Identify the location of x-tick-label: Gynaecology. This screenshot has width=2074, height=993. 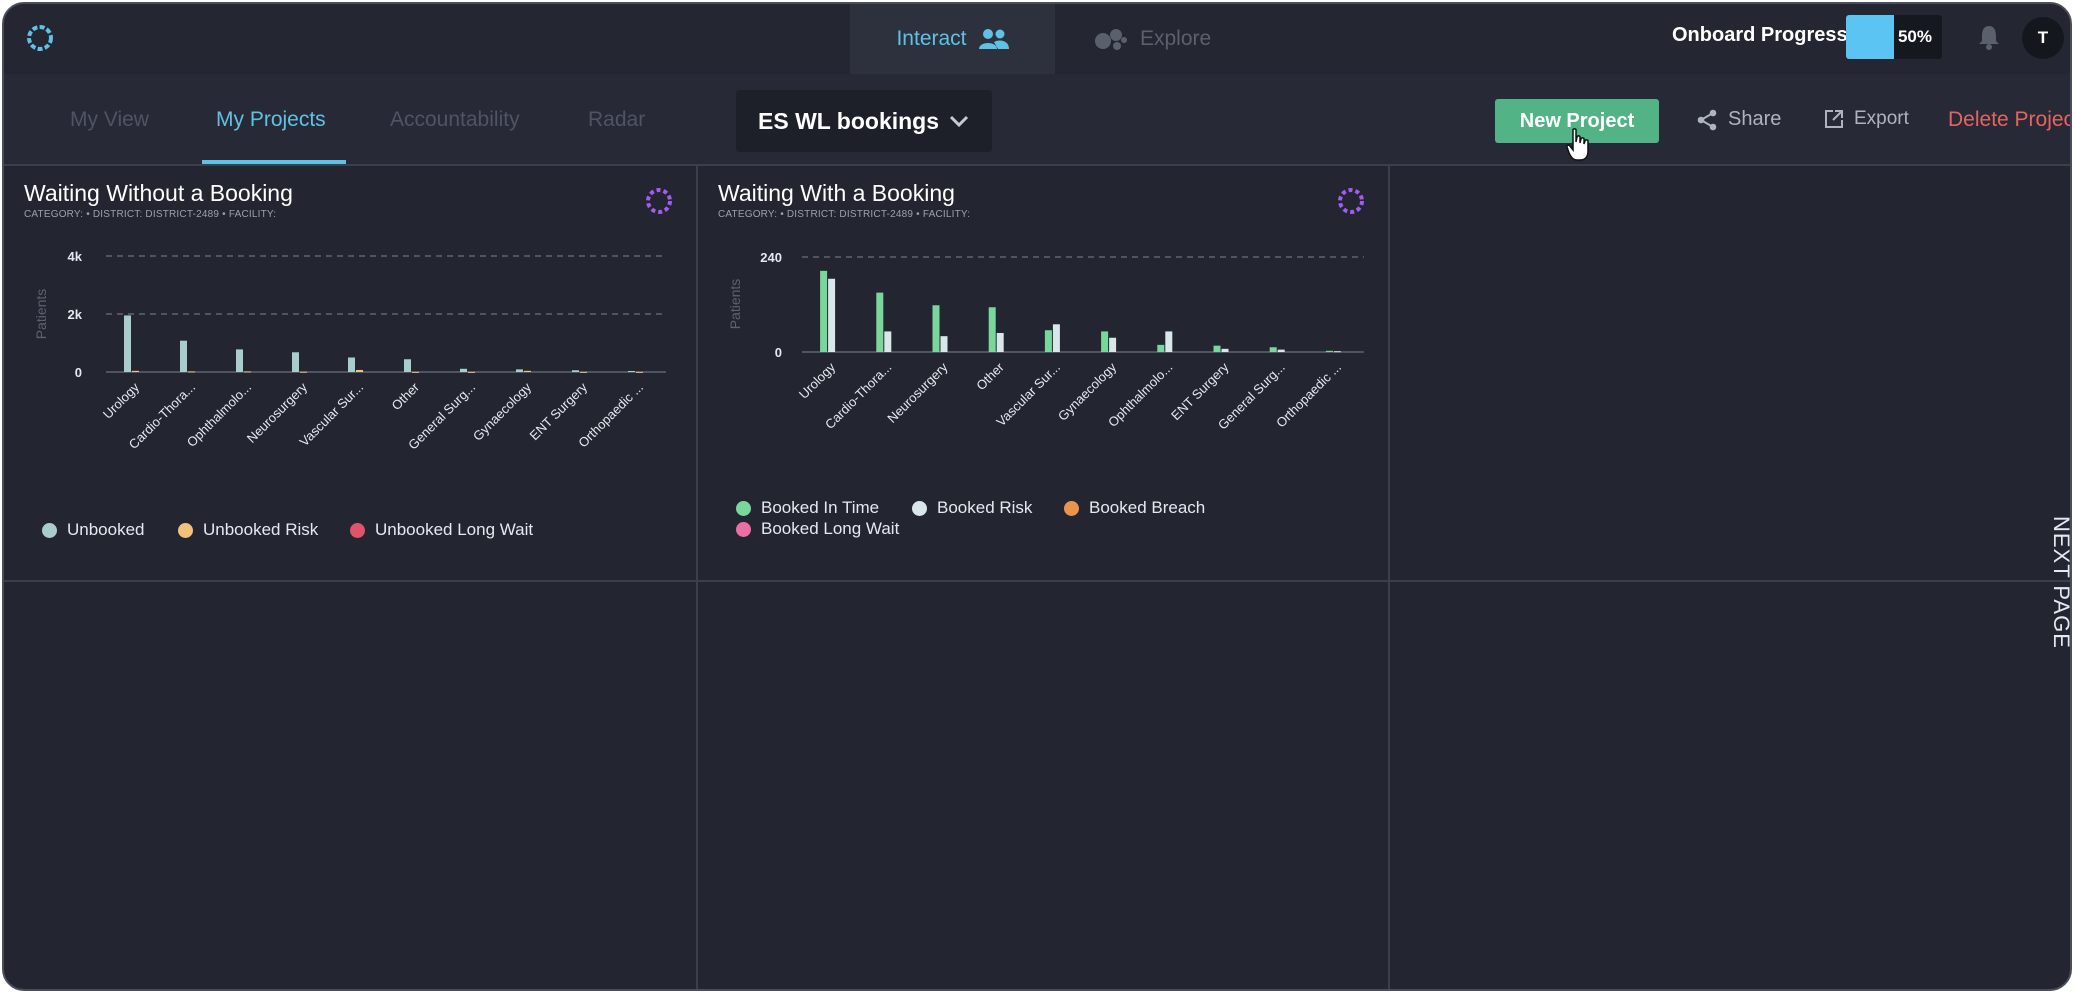
(502, 411).